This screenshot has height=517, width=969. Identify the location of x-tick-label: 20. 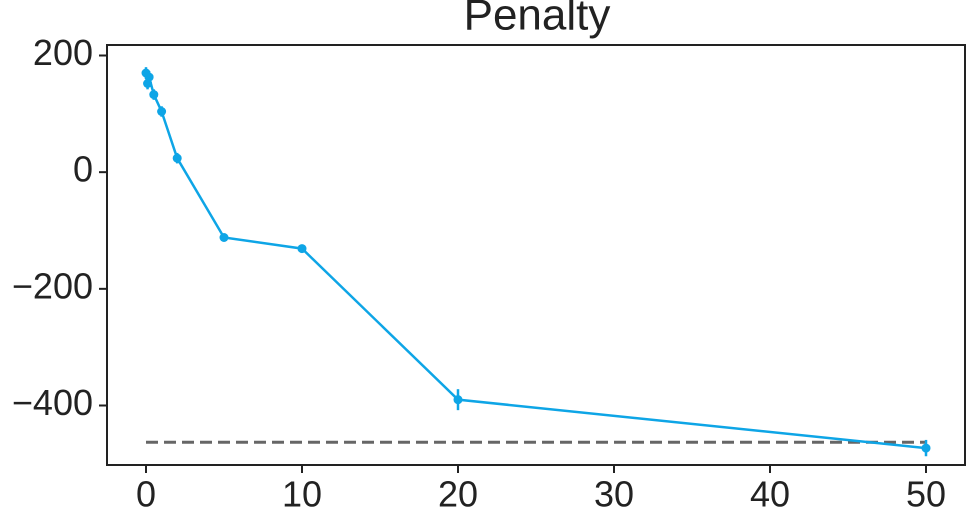
(458, 494).